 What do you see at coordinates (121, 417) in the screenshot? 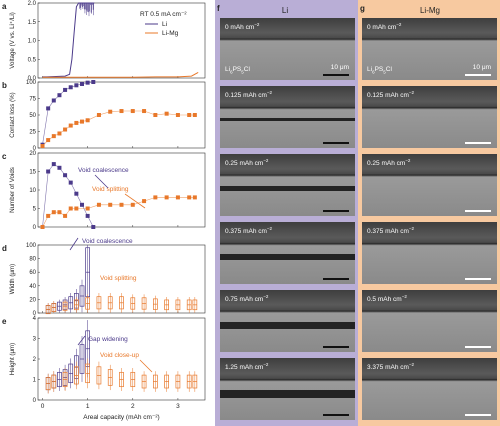
I see `x-axis-label: Areal capacity (mAh cm⁻²)` at bounding box center [121, 417].